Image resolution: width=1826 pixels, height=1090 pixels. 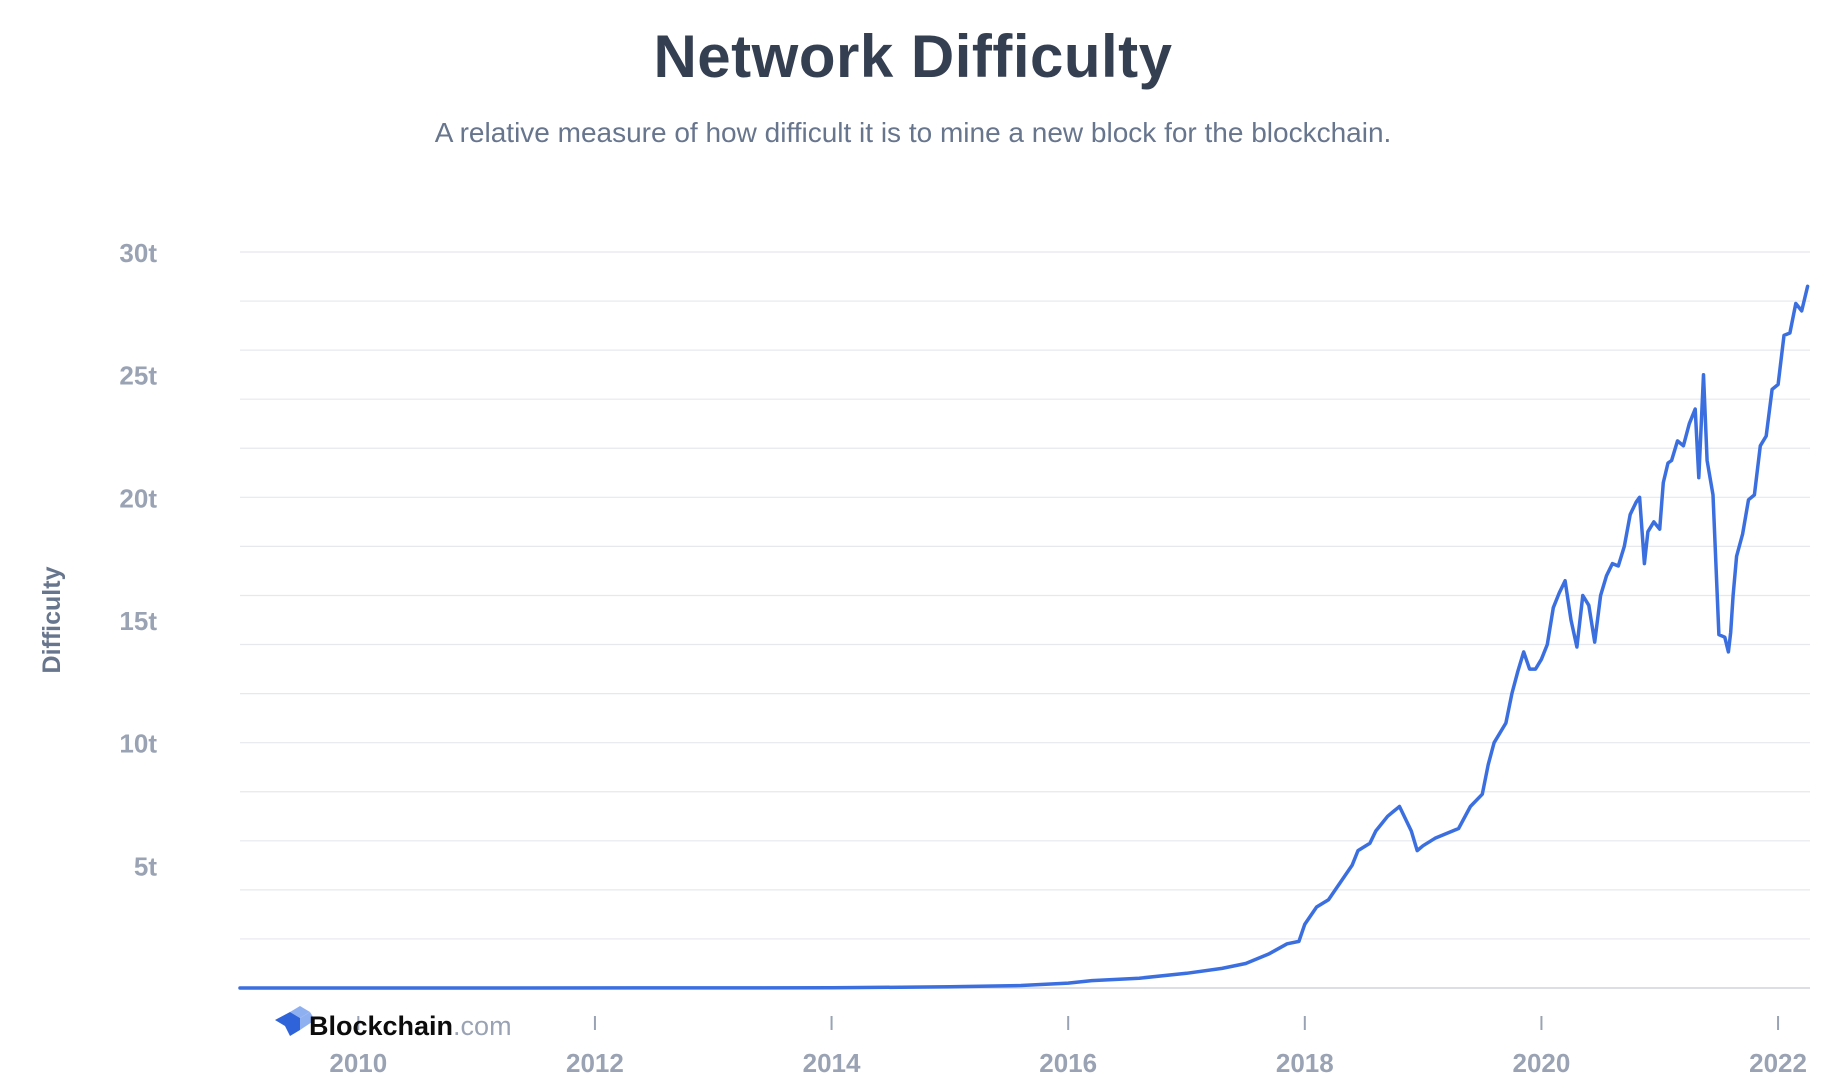 I want to click on x-tick-label: 2010, so click(x=358, y=1063).